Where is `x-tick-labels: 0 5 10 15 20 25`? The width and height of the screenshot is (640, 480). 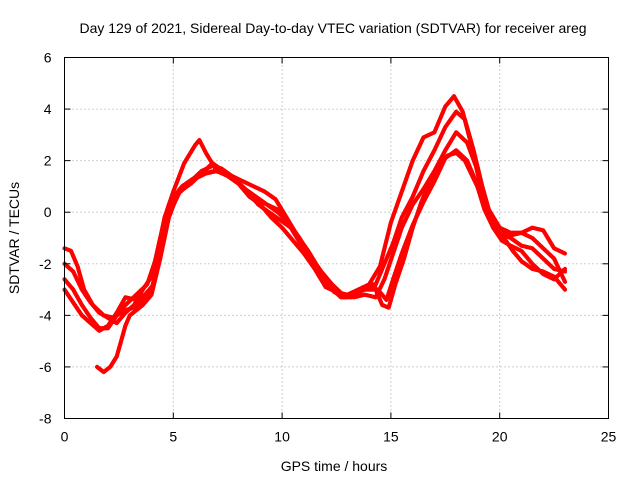
x-tick-labels: 0 5 10 15 20 25 is located at coordinates (339, 437).